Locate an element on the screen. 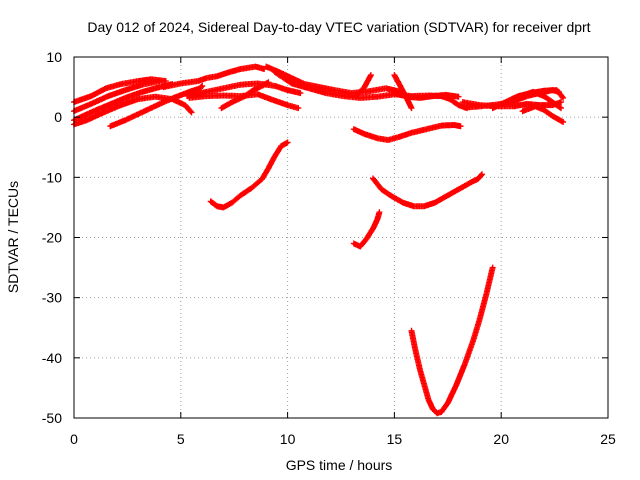 The height and width of the screenshot is (480, 640). x-tick-label: 0 is located at coordinates (74, 439).